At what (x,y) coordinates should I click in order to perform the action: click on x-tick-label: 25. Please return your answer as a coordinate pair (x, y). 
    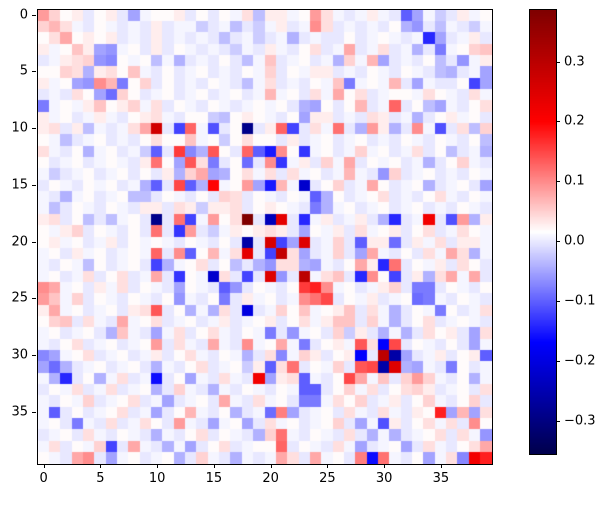
    Looking at the image, I should click on (327, 478).